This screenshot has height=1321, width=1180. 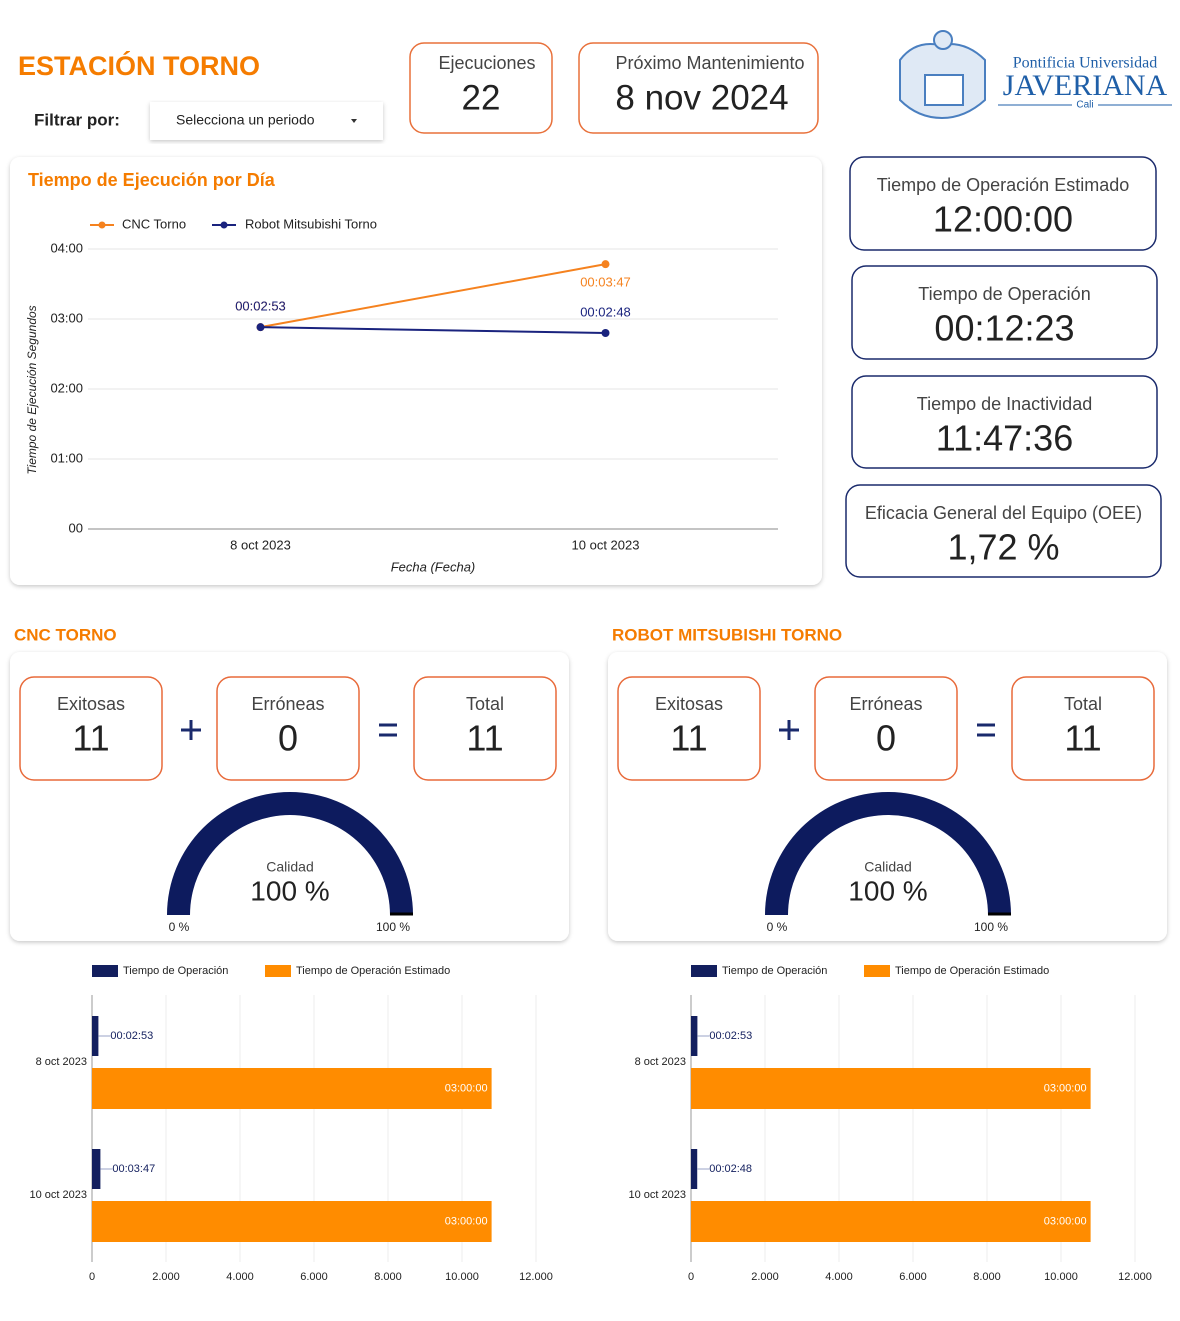 What do you see at coordinates (1004, 438) in the screenshot?
I see `card-value: 11:47:36` at bounding box center [1004, 438].